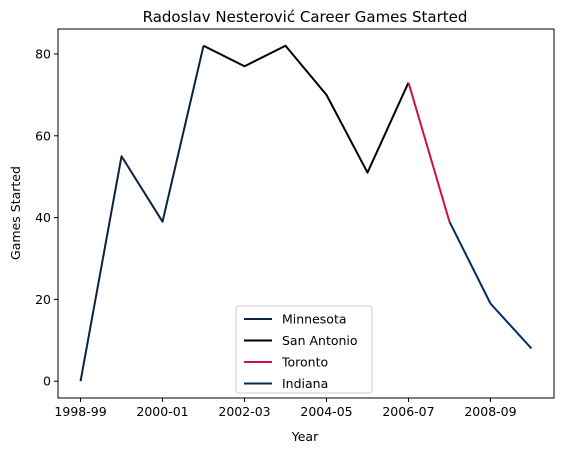 This screenshot has height=453, width=566. I want to click on y-axis: 0 20 40 60 80, so click(46, 217).